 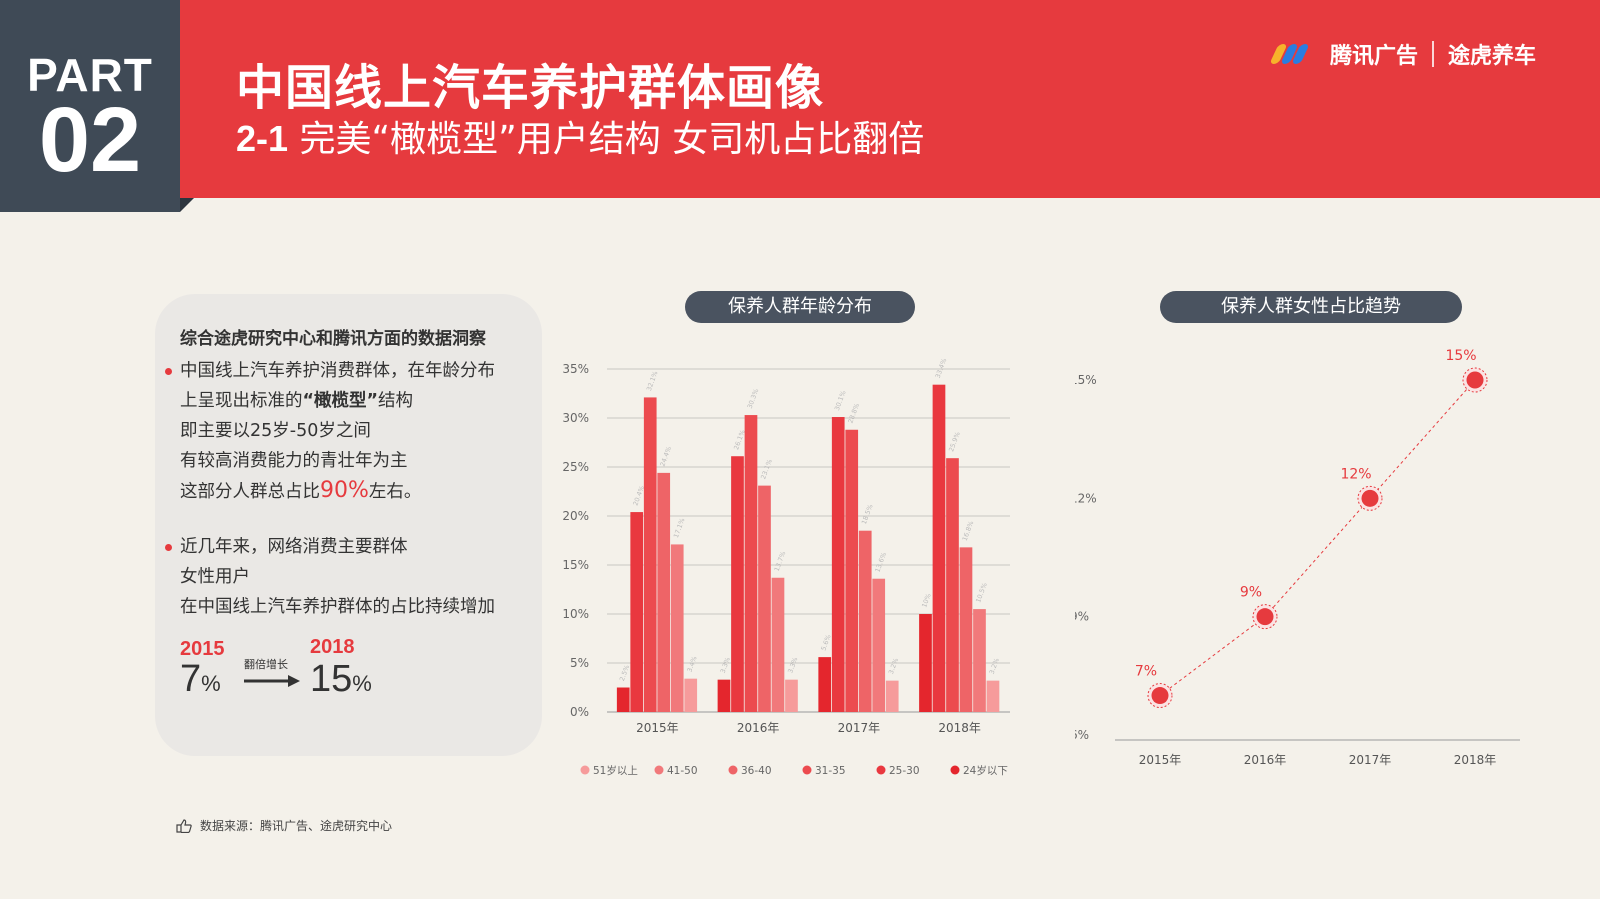 I want to click on x-tick-label: 2018年, so click(x=959, y=728).